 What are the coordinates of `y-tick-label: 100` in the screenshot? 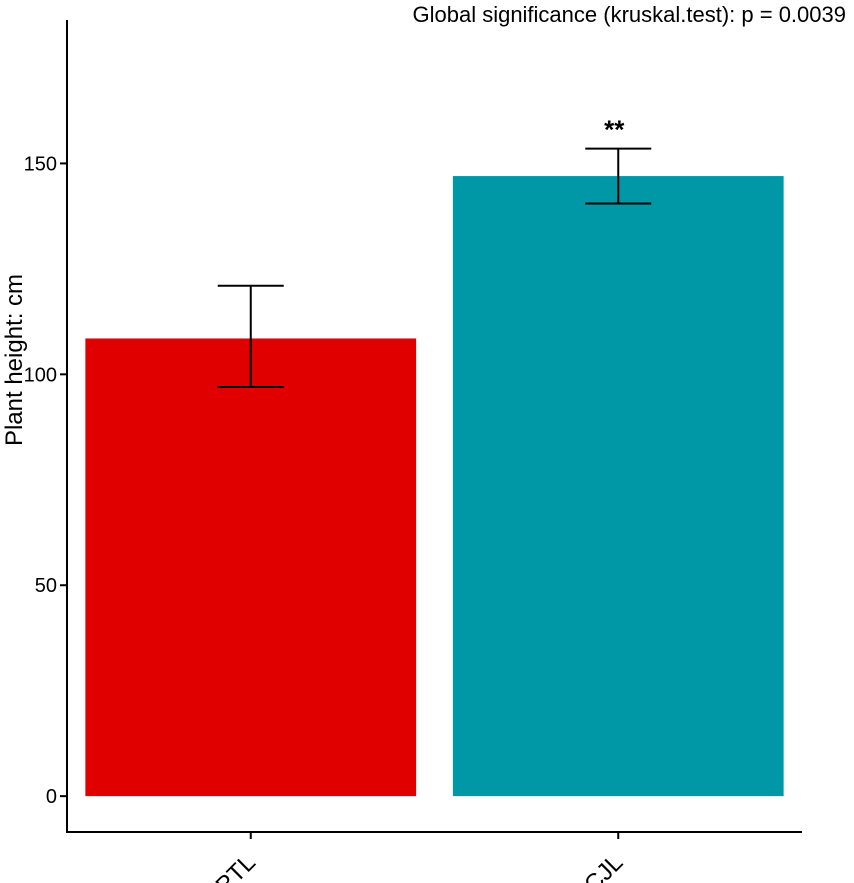 It's located at (40, 375).